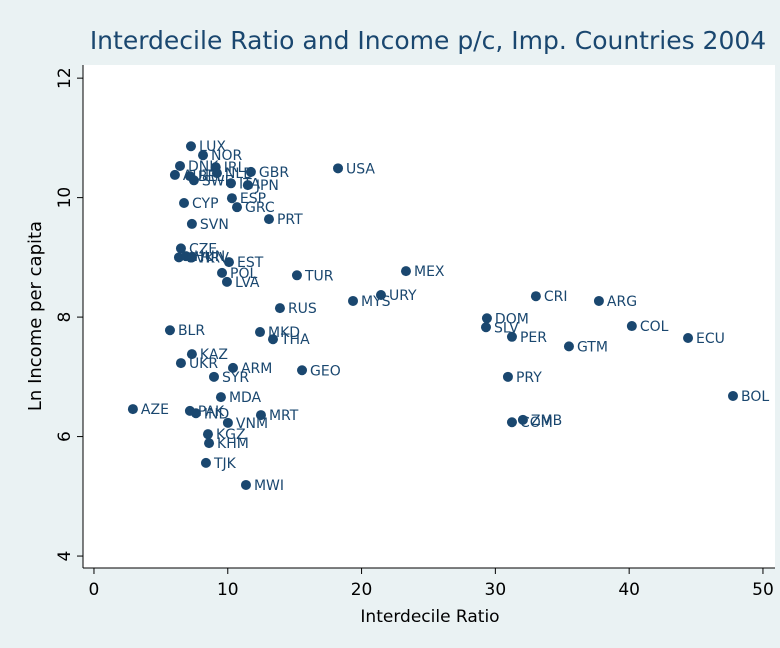  Describe the element at coordinates (228, 590) in the screenshot. I see `x-tick-label: 10` at that location.